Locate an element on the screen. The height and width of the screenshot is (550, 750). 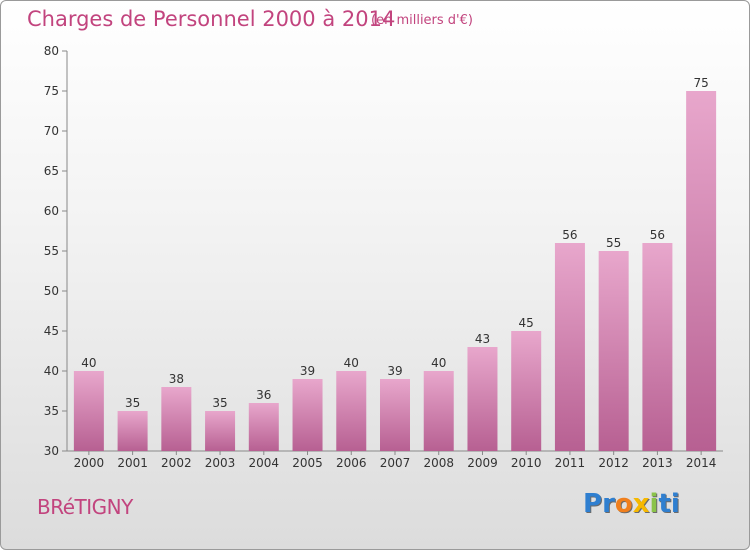
chart-subtitle: (en milliers d'€) is located at coordinates (422, 20).